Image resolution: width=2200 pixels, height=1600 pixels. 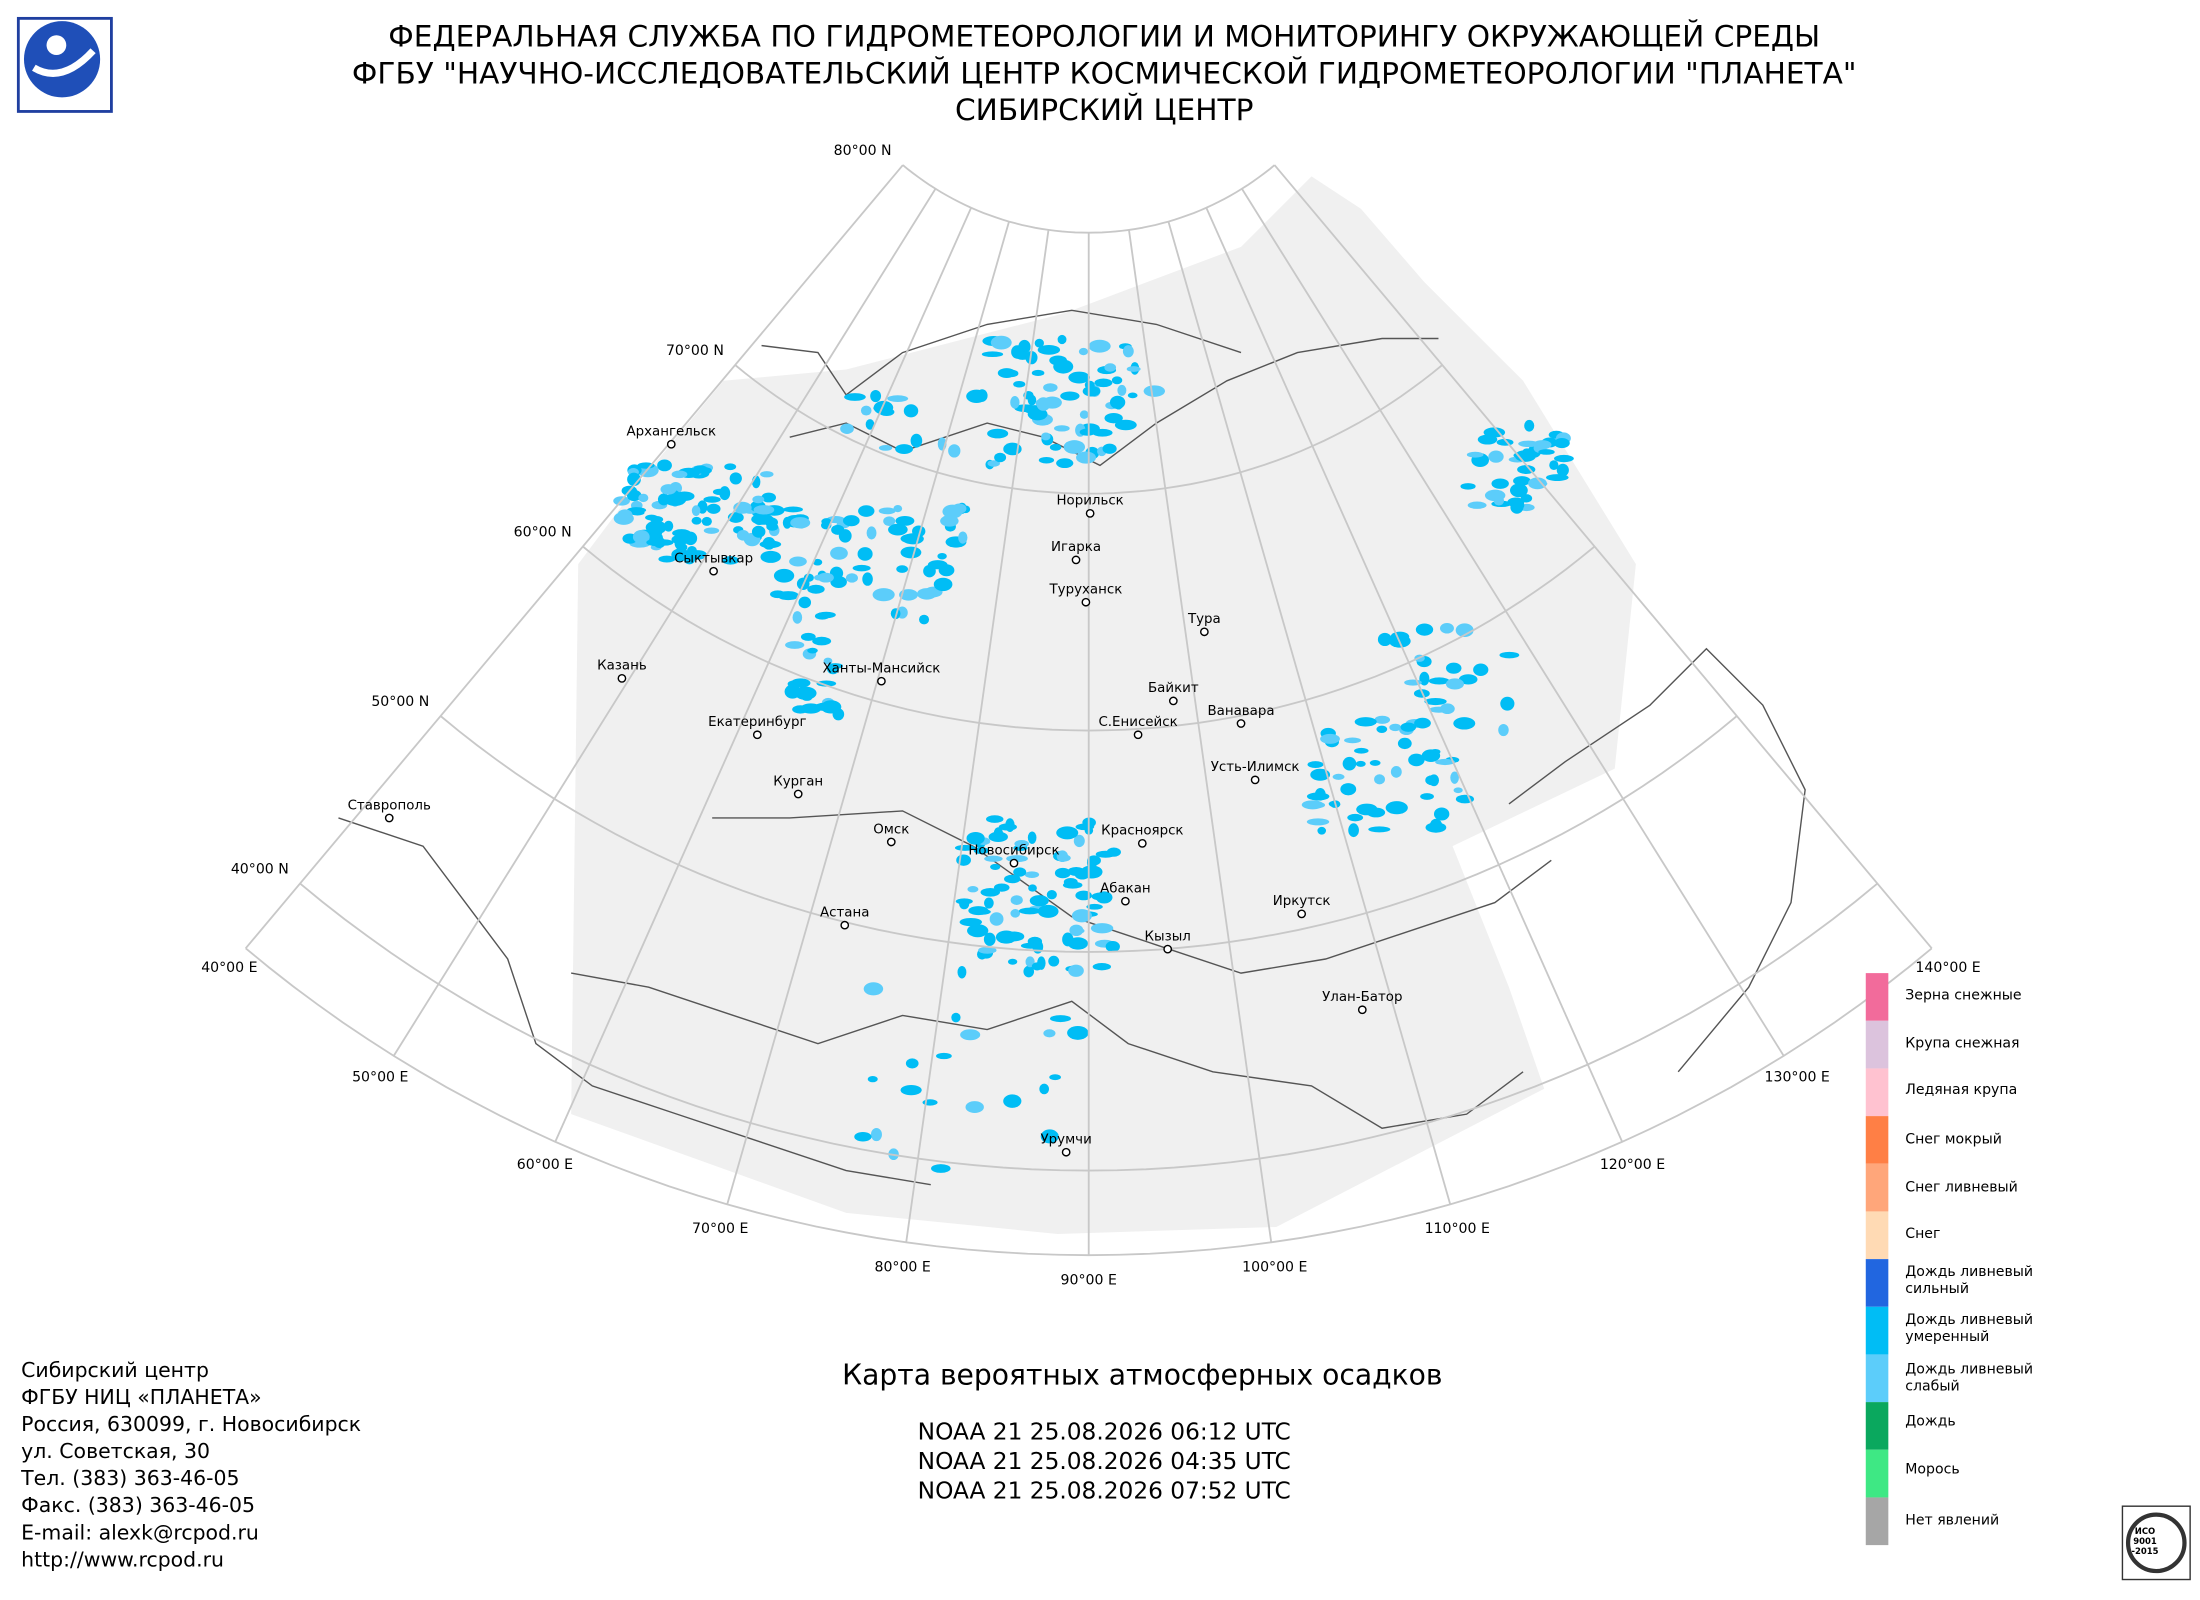 What do you see at coordinates (1961, 1187) in the screenshot?
I see `legend-label: Снег ливневый` at bounding box center [1961, 1187].